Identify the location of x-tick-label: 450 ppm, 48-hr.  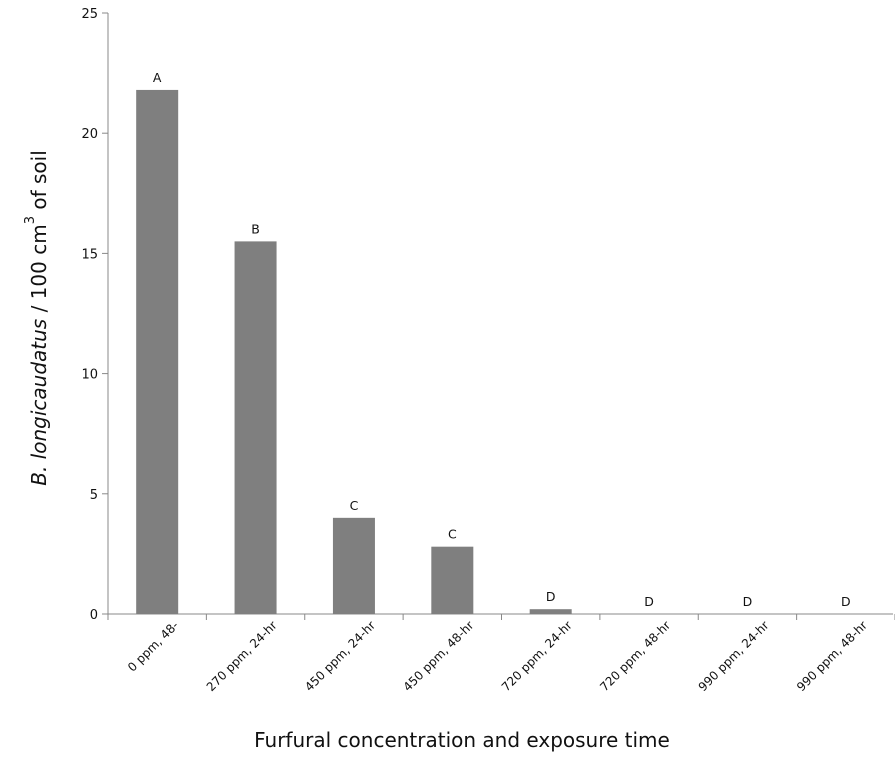
(438, 656).